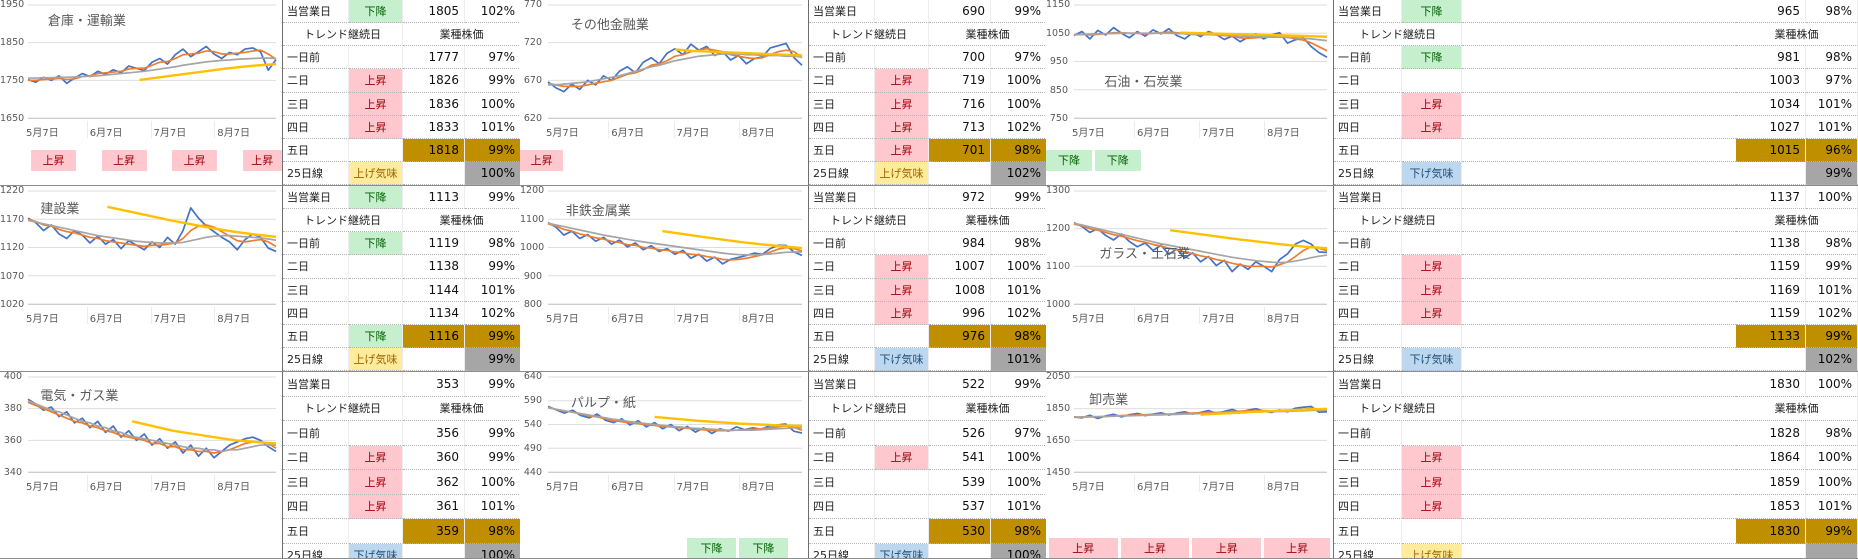  What do you see at coordinates (1432, 12) in the screenshot?
I see `current-day-trend: 下降` at bounding box center [1432, 12].